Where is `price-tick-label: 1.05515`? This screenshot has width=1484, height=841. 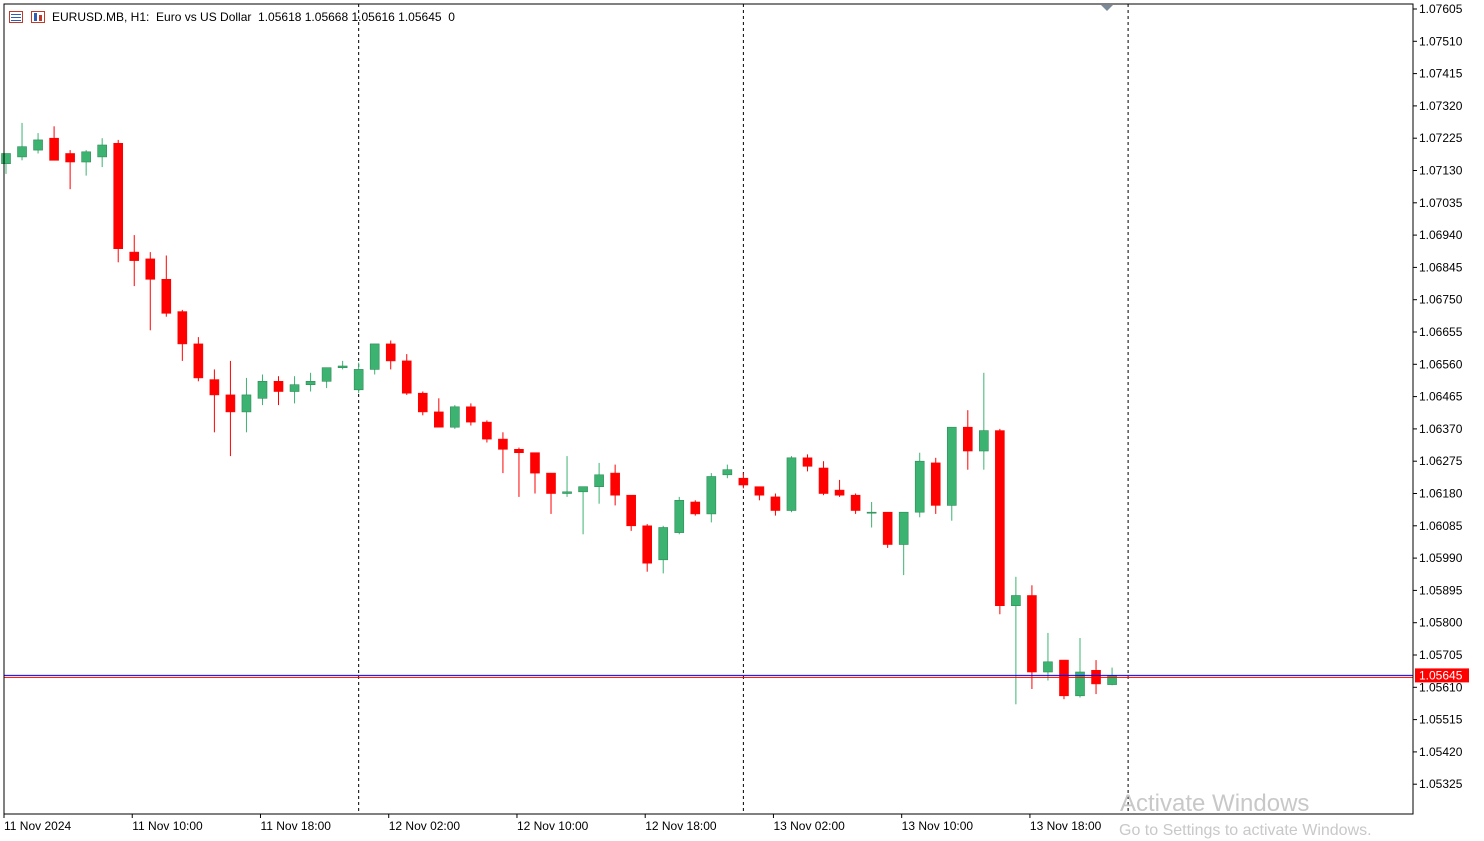 price-tick-label: 1.05515 is located at coordinates (1441, 720).